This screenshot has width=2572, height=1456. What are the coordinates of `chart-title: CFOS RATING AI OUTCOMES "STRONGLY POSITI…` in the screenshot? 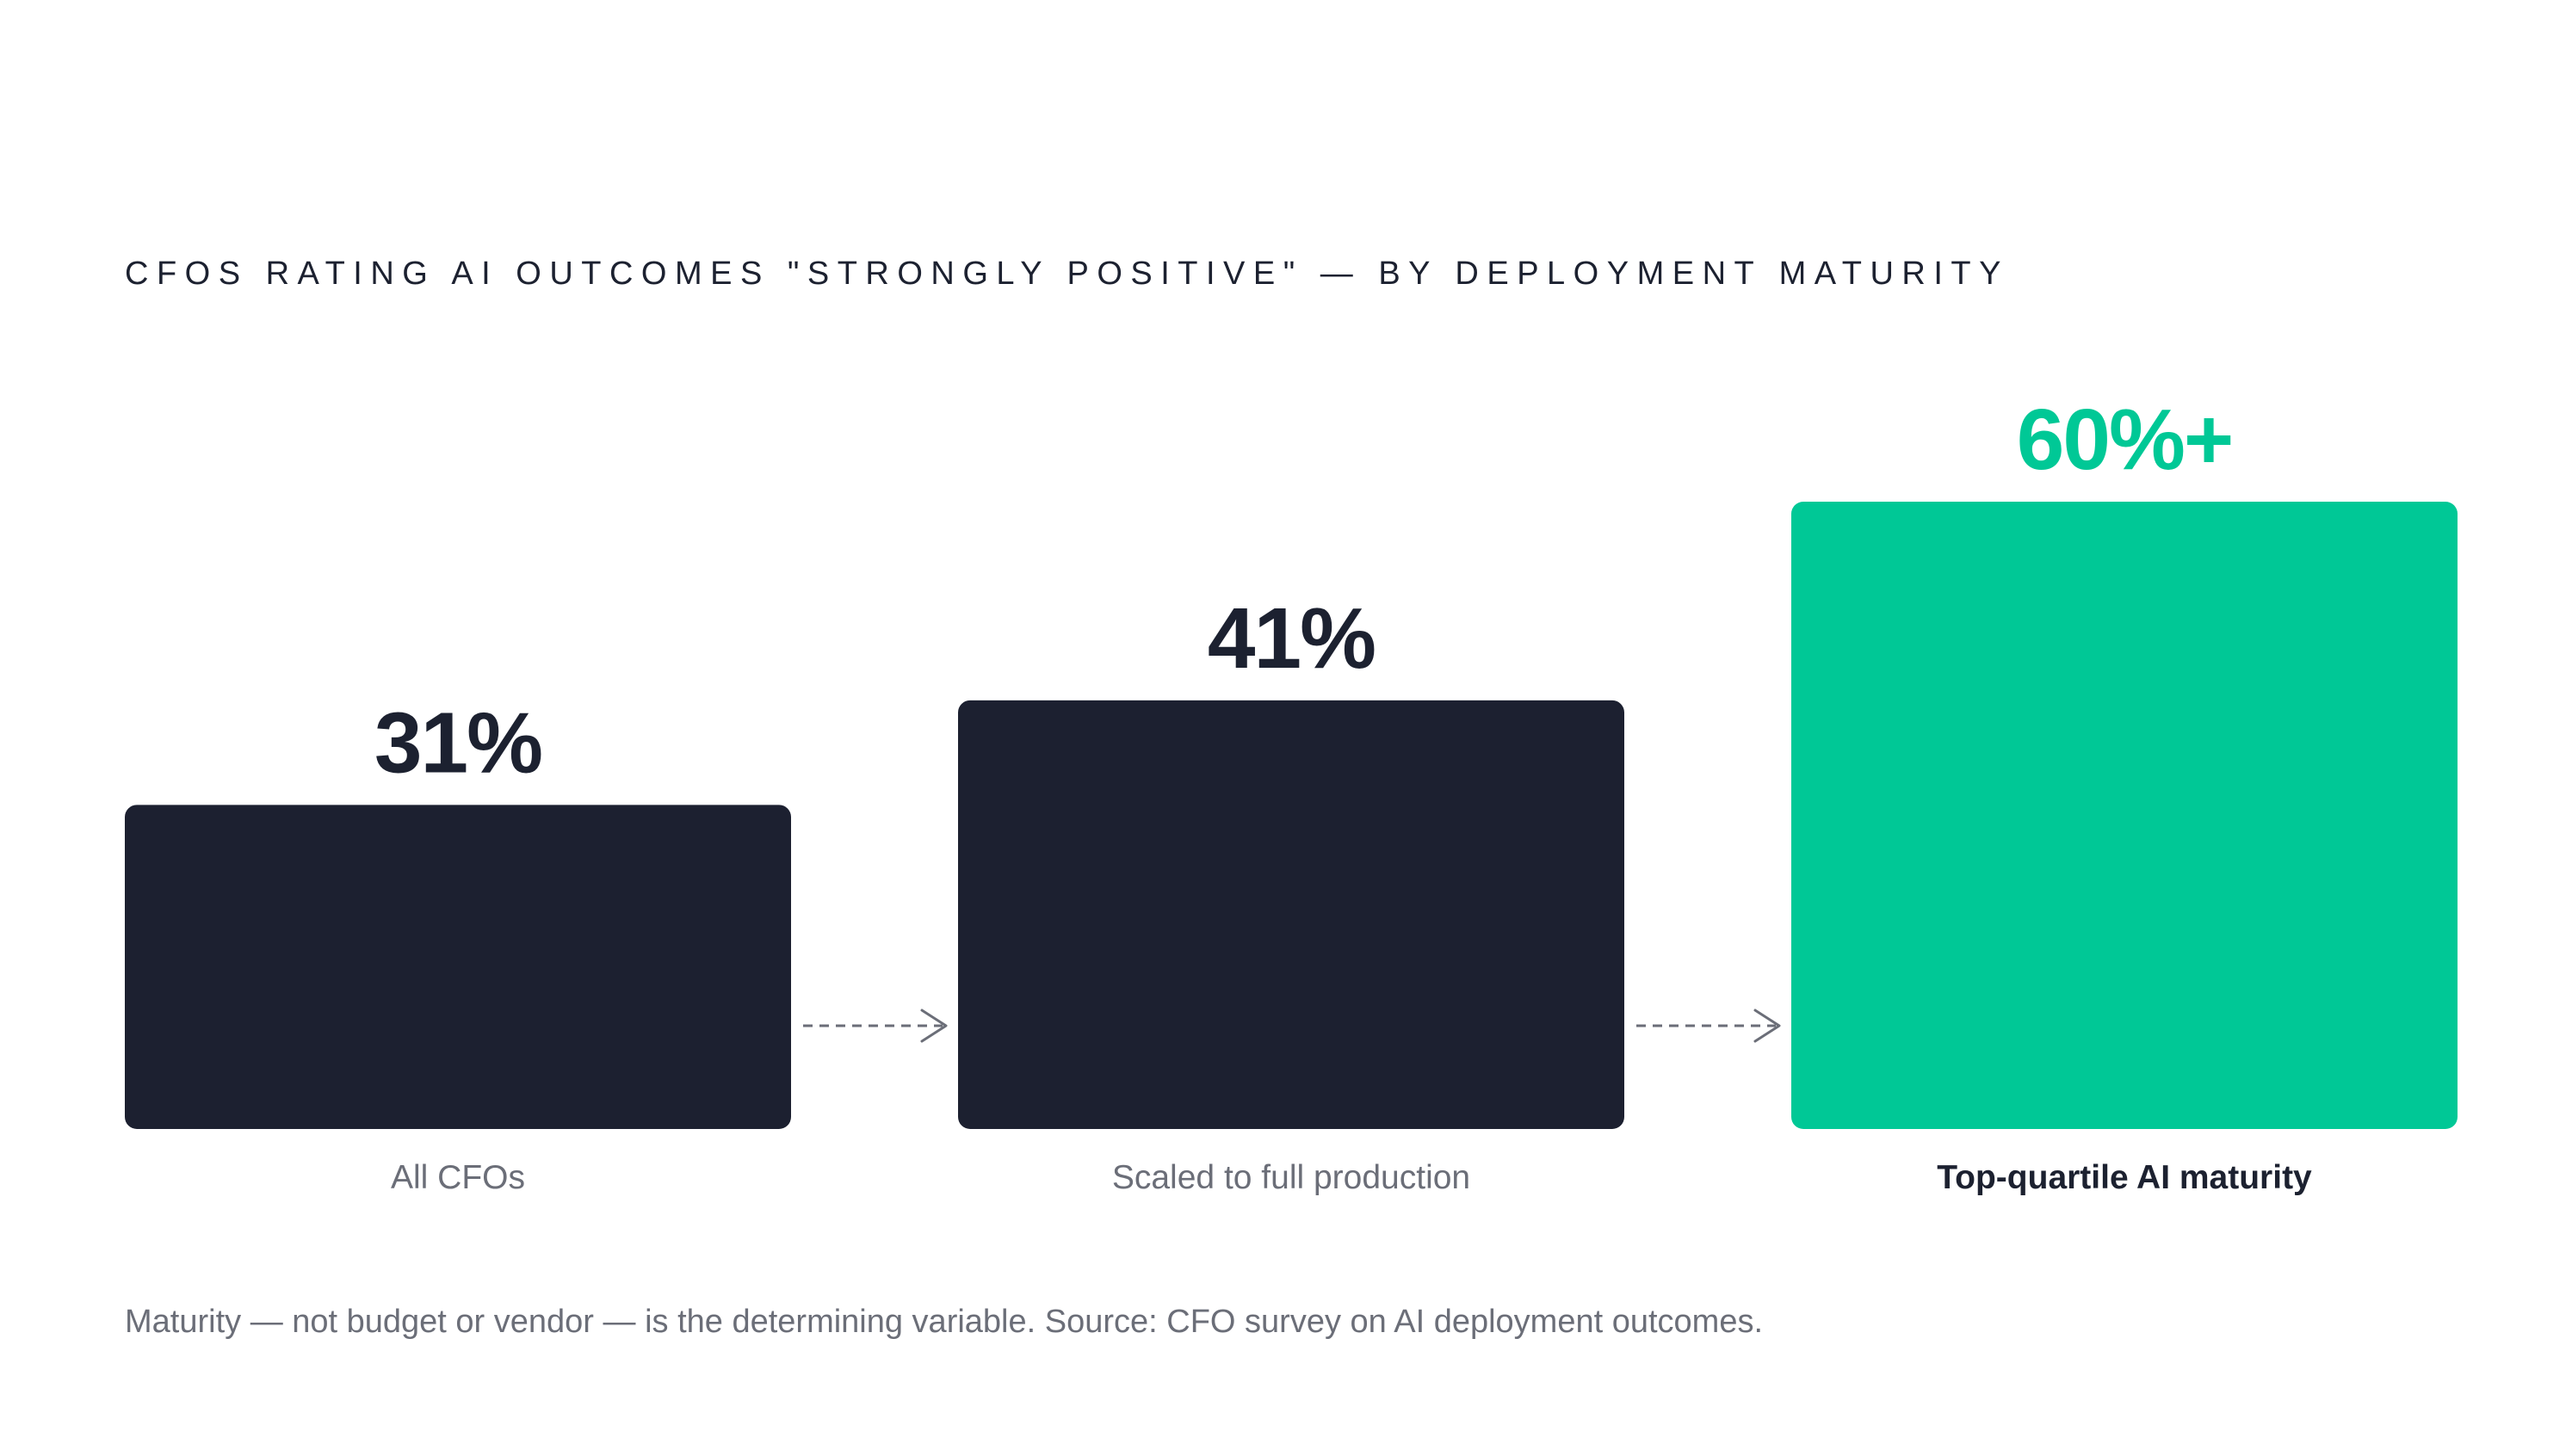 It's located at (1067, 274).